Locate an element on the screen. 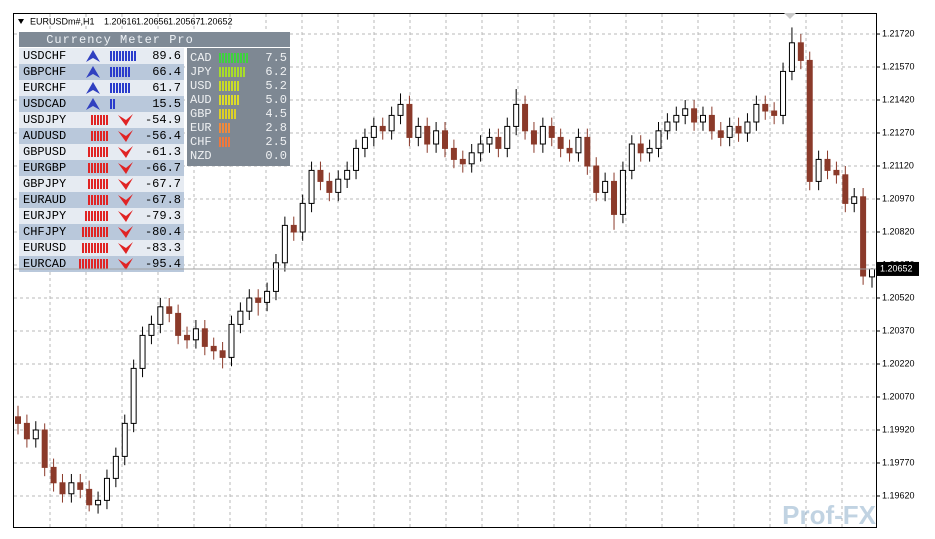 The image size is (935, 539). symbol: EURUSDm#,H1 is located at coordinates (62, 21).